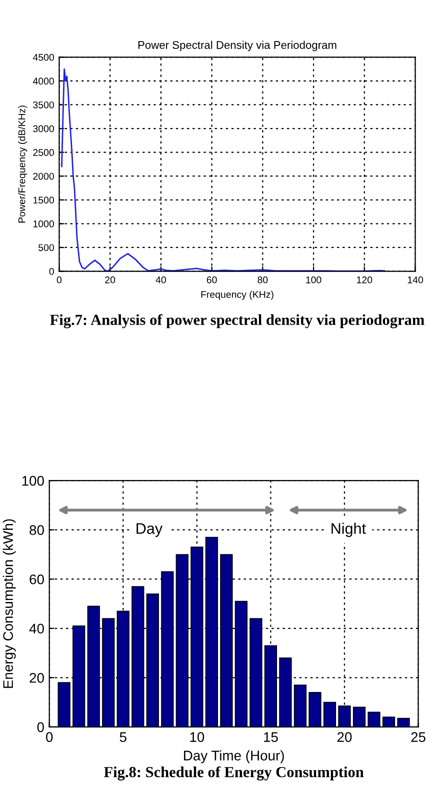 The image size is (429, 805). Describe the element at coordinates (9, 603) in the screenshot. I see `y-axis-title: Energy Consumption (kWh)` at that location.